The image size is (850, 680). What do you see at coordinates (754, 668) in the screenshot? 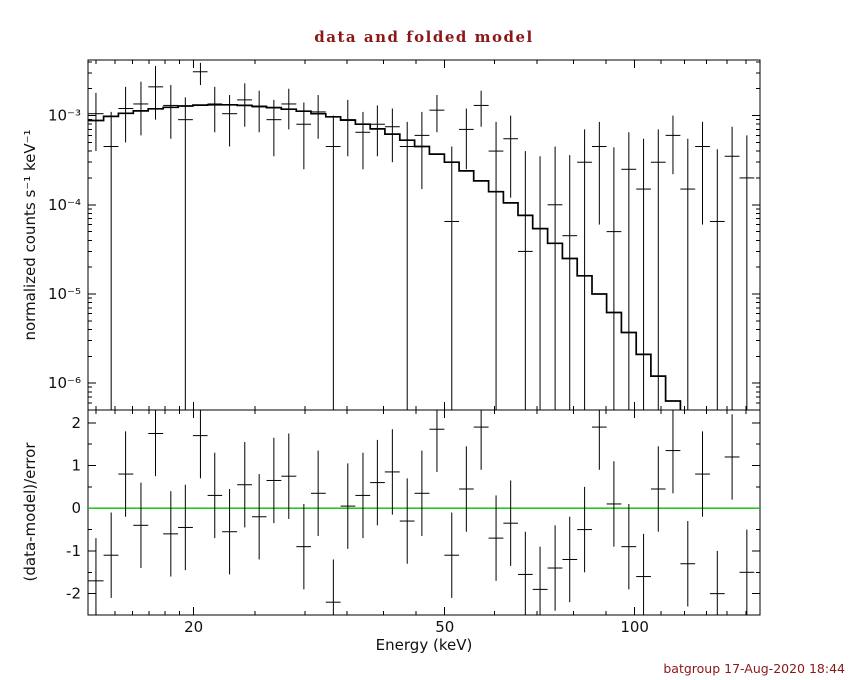
I see `timestamp-label: batgroup 17-Aug-2020 18:44` at bounding box center [754, 668].